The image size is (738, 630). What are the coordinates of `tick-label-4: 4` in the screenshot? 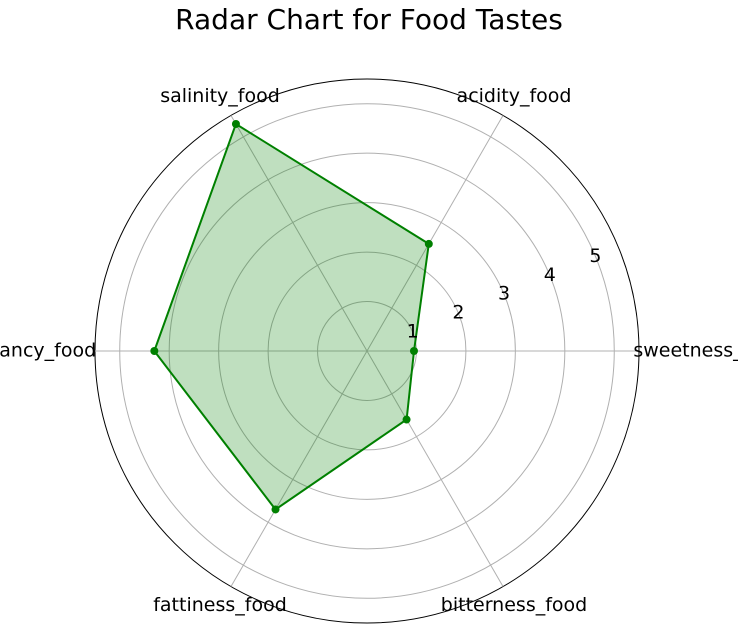 It's located at (550, 275).